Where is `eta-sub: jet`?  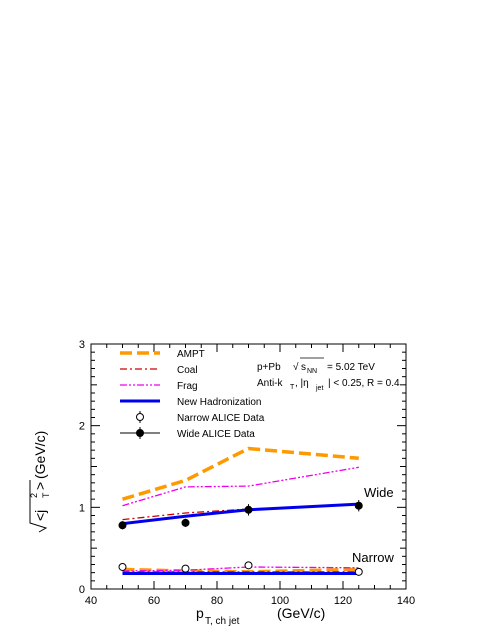
eta-sub: jet is located at coordinates (319, 388).